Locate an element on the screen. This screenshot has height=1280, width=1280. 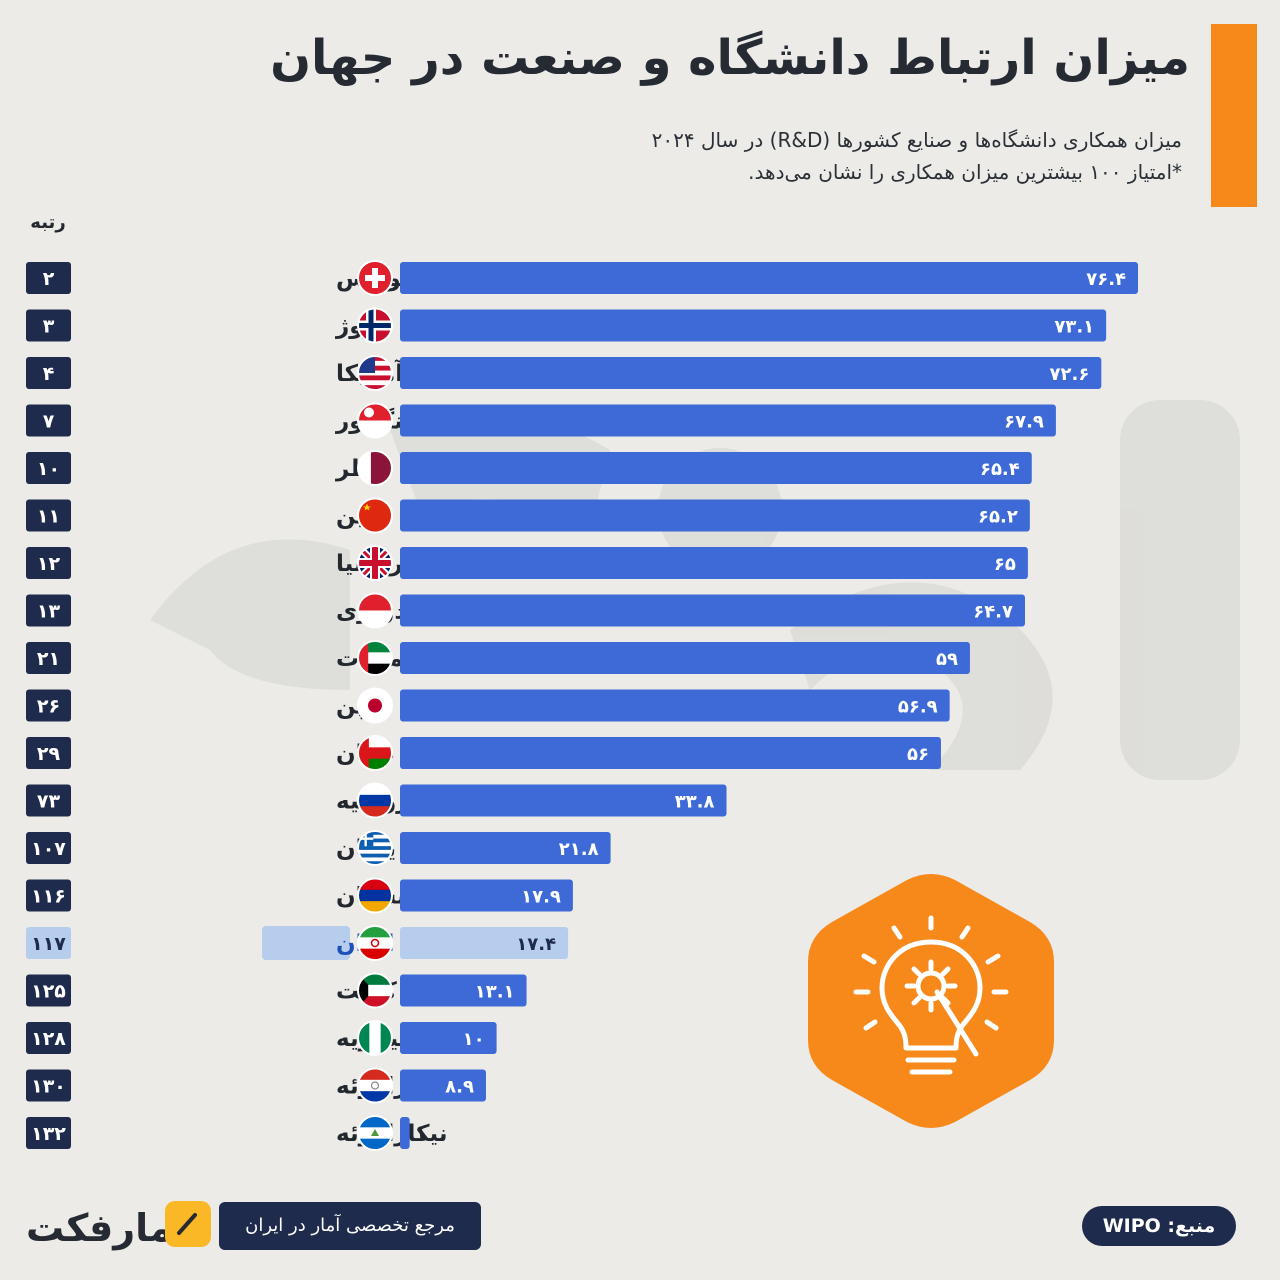
rank-label: ۷ is located at coordinates (49, 422).